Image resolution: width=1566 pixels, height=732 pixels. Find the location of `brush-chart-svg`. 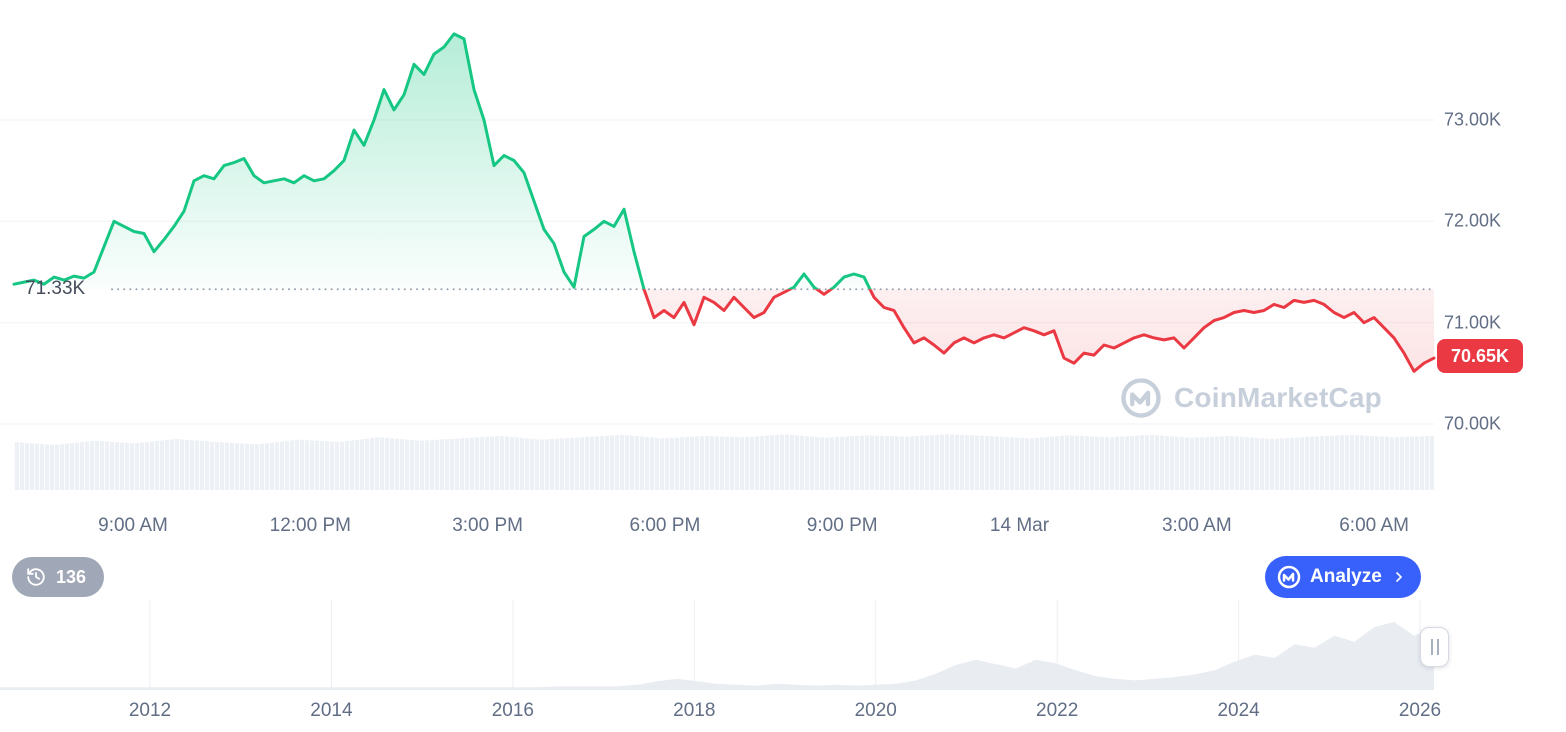

brush-chart-svg is located at coordinates (783, 645).